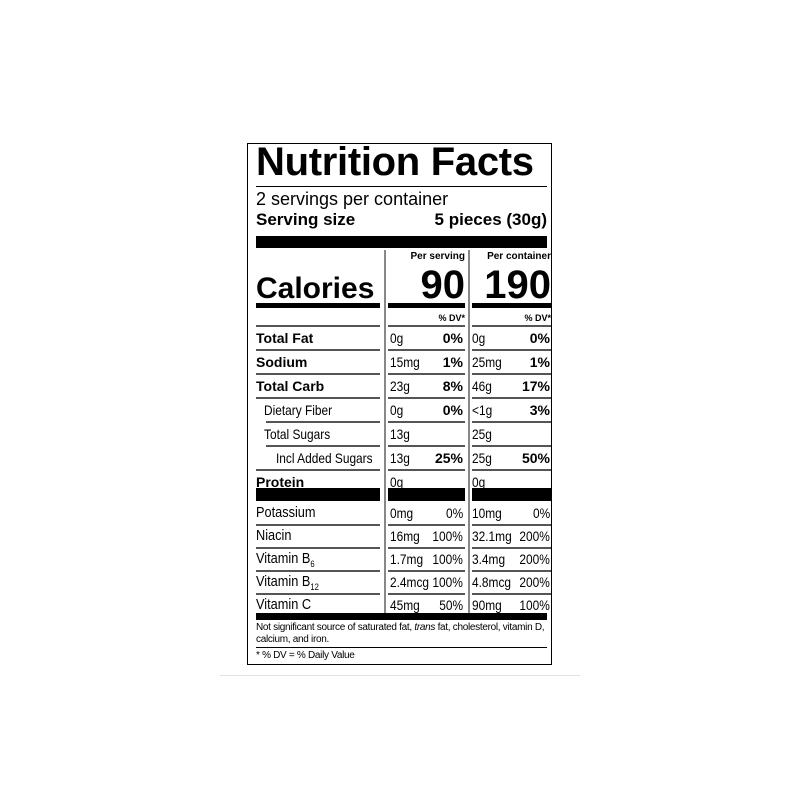  I want to click on container-dv: 100%, so click(534, 605).